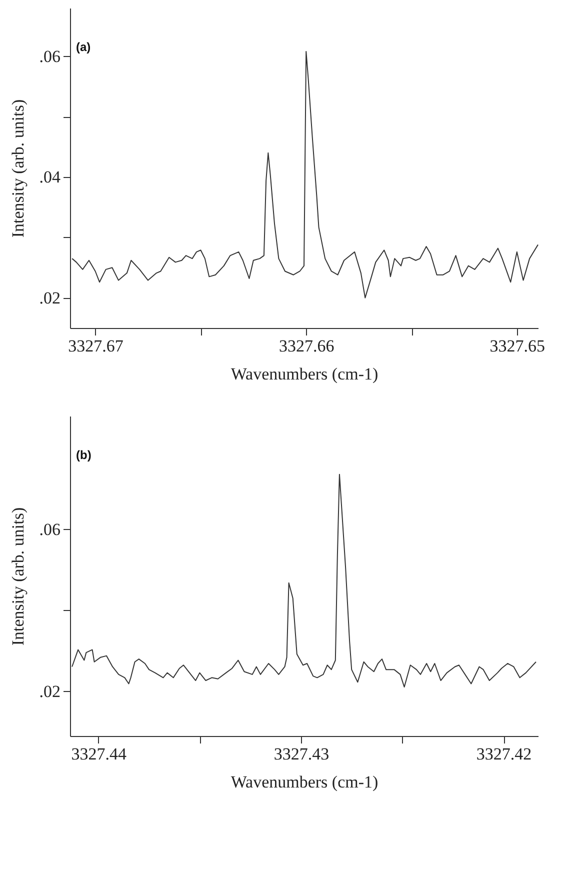  Describe the element at coordinates (504, 754) in the screenshot. I see `x-tick-label: 3327.42` at that location.